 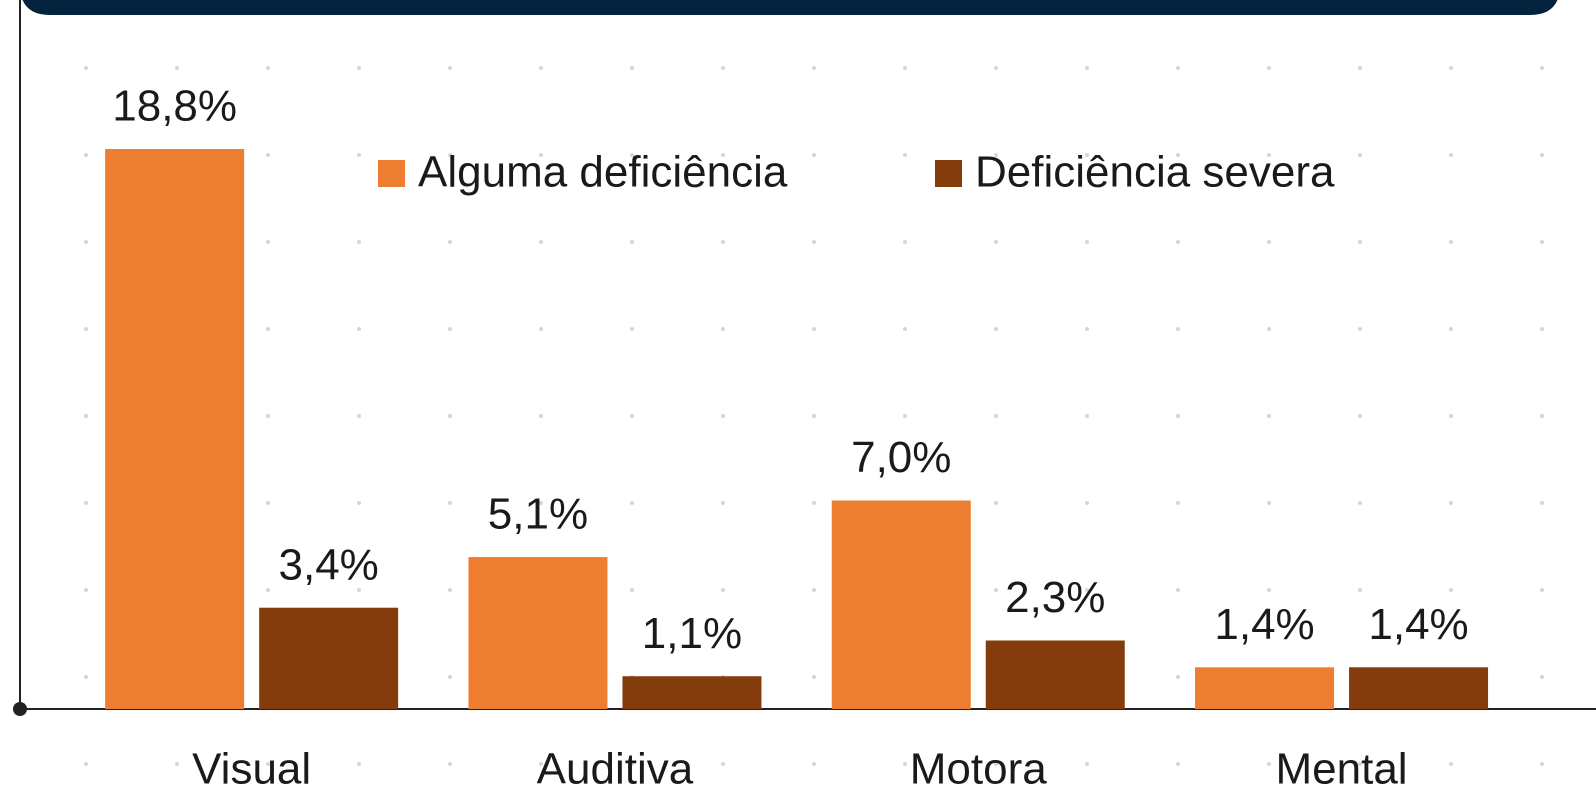 I want to click on value-label: 3,4%, so click(x=329, y=564).